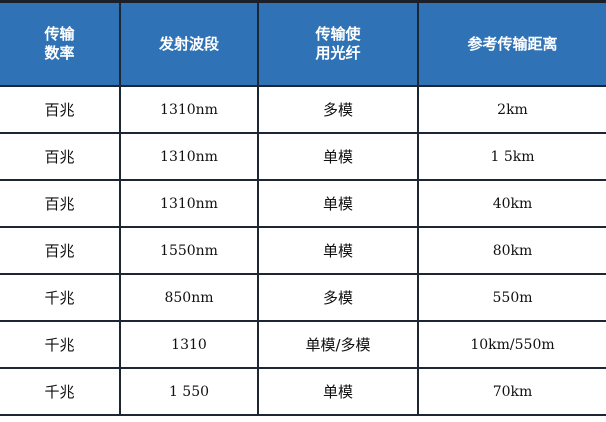 This screenshot has height=422, width=606. Describe the element at coordinates (338, 45) in the screenshot. I see `header-fiber: 传输使 用光纤` at that location.